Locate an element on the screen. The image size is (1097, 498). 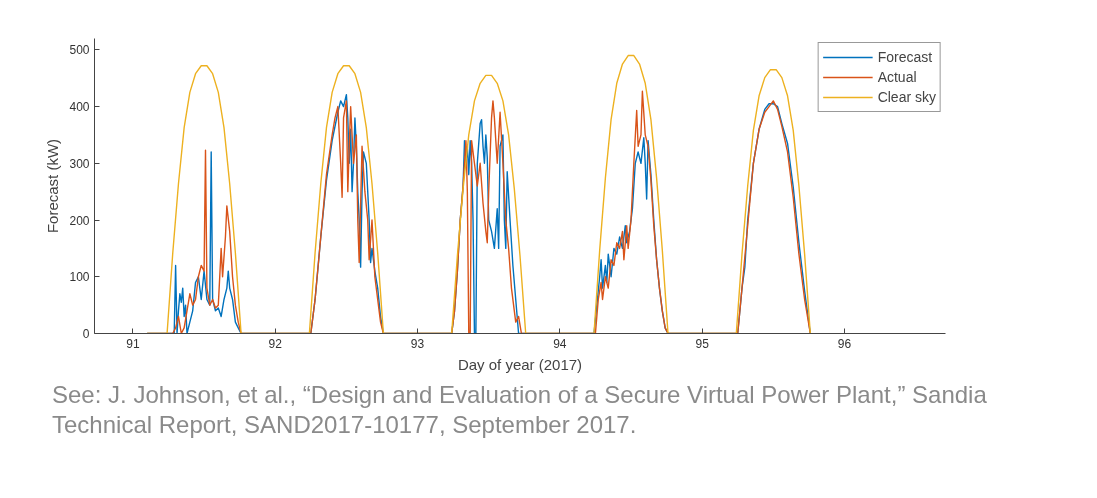
y-tick-label: 100 is located at coordinates (79, 277).